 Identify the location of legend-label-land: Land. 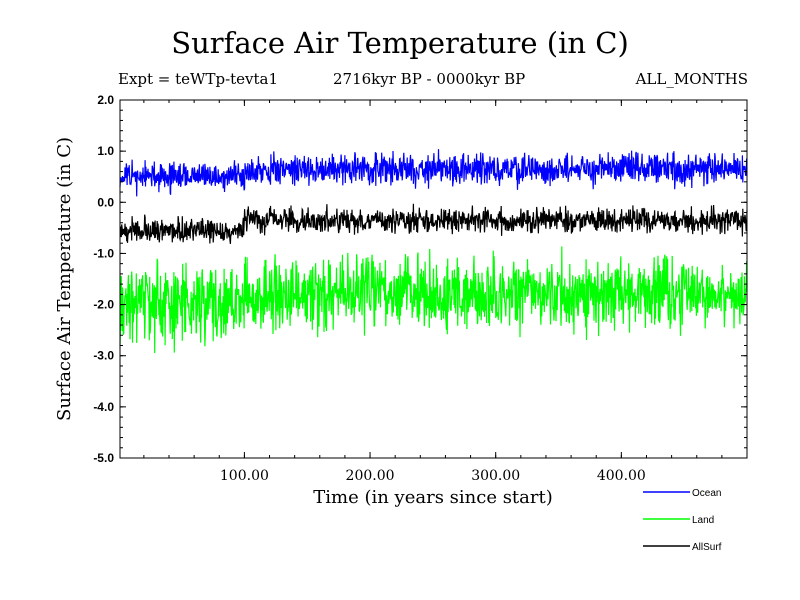
(703, 520).